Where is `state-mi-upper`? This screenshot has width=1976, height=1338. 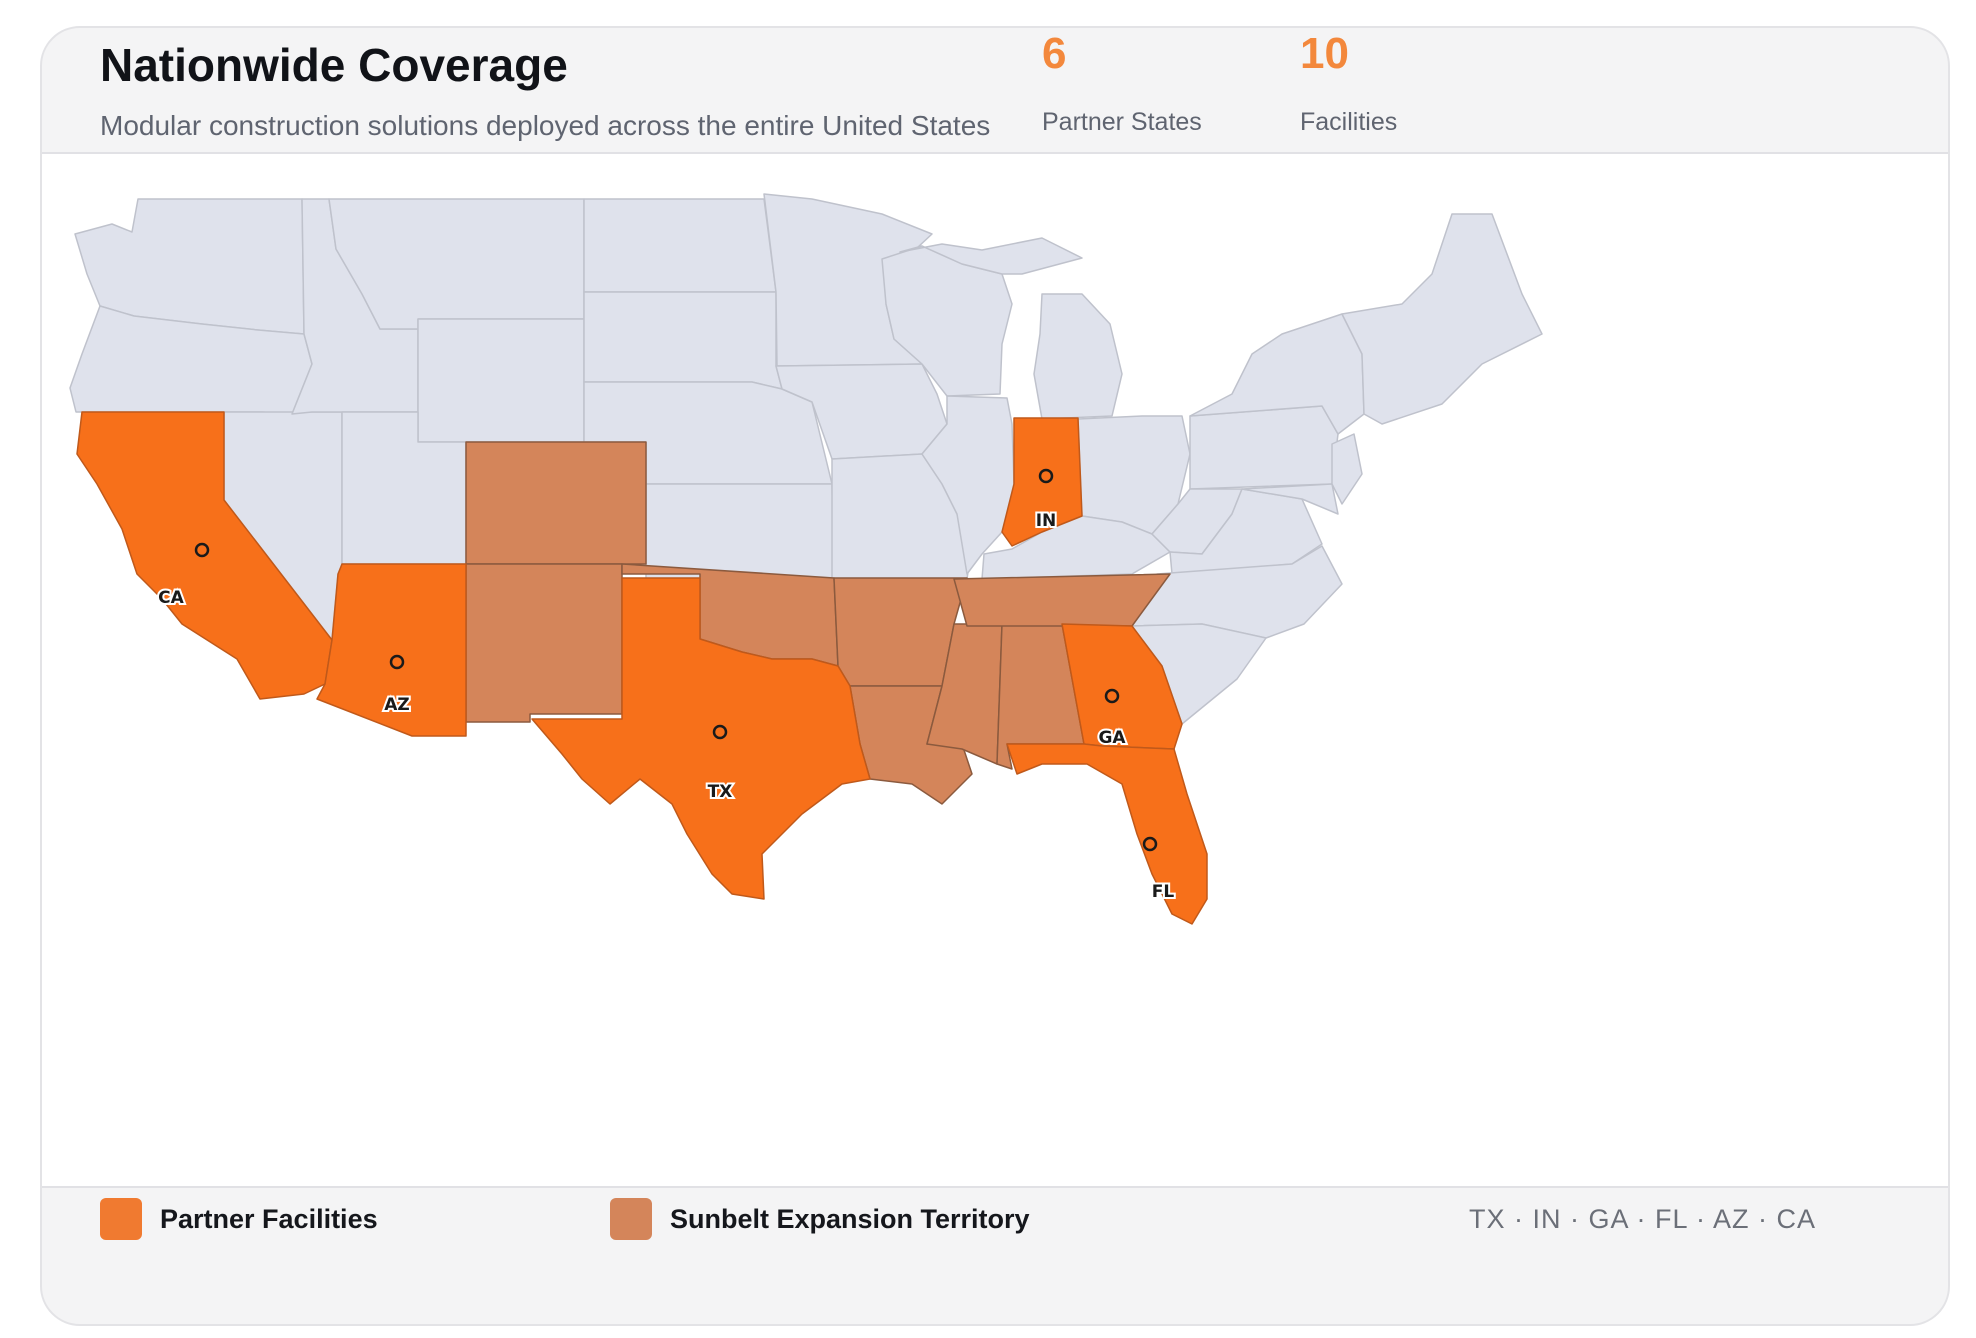
state-mi-upper is located at coordinates (991, 256).